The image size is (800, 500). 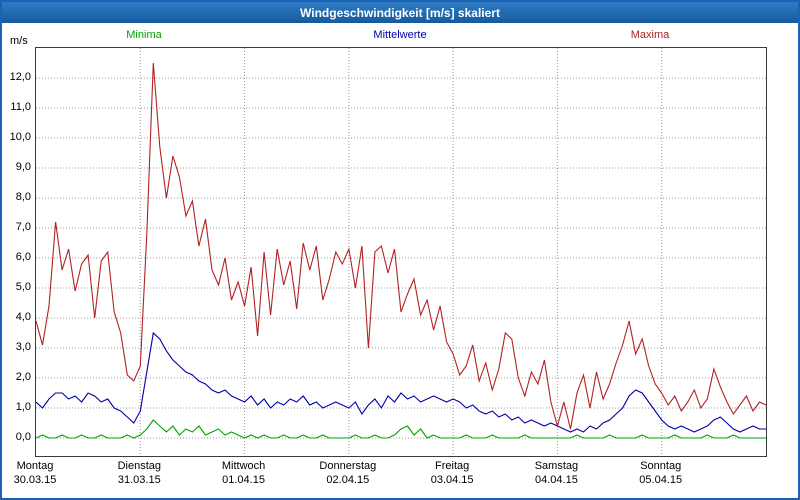 I want to click on weekday-label: Montag, so click(x=35, y=466).